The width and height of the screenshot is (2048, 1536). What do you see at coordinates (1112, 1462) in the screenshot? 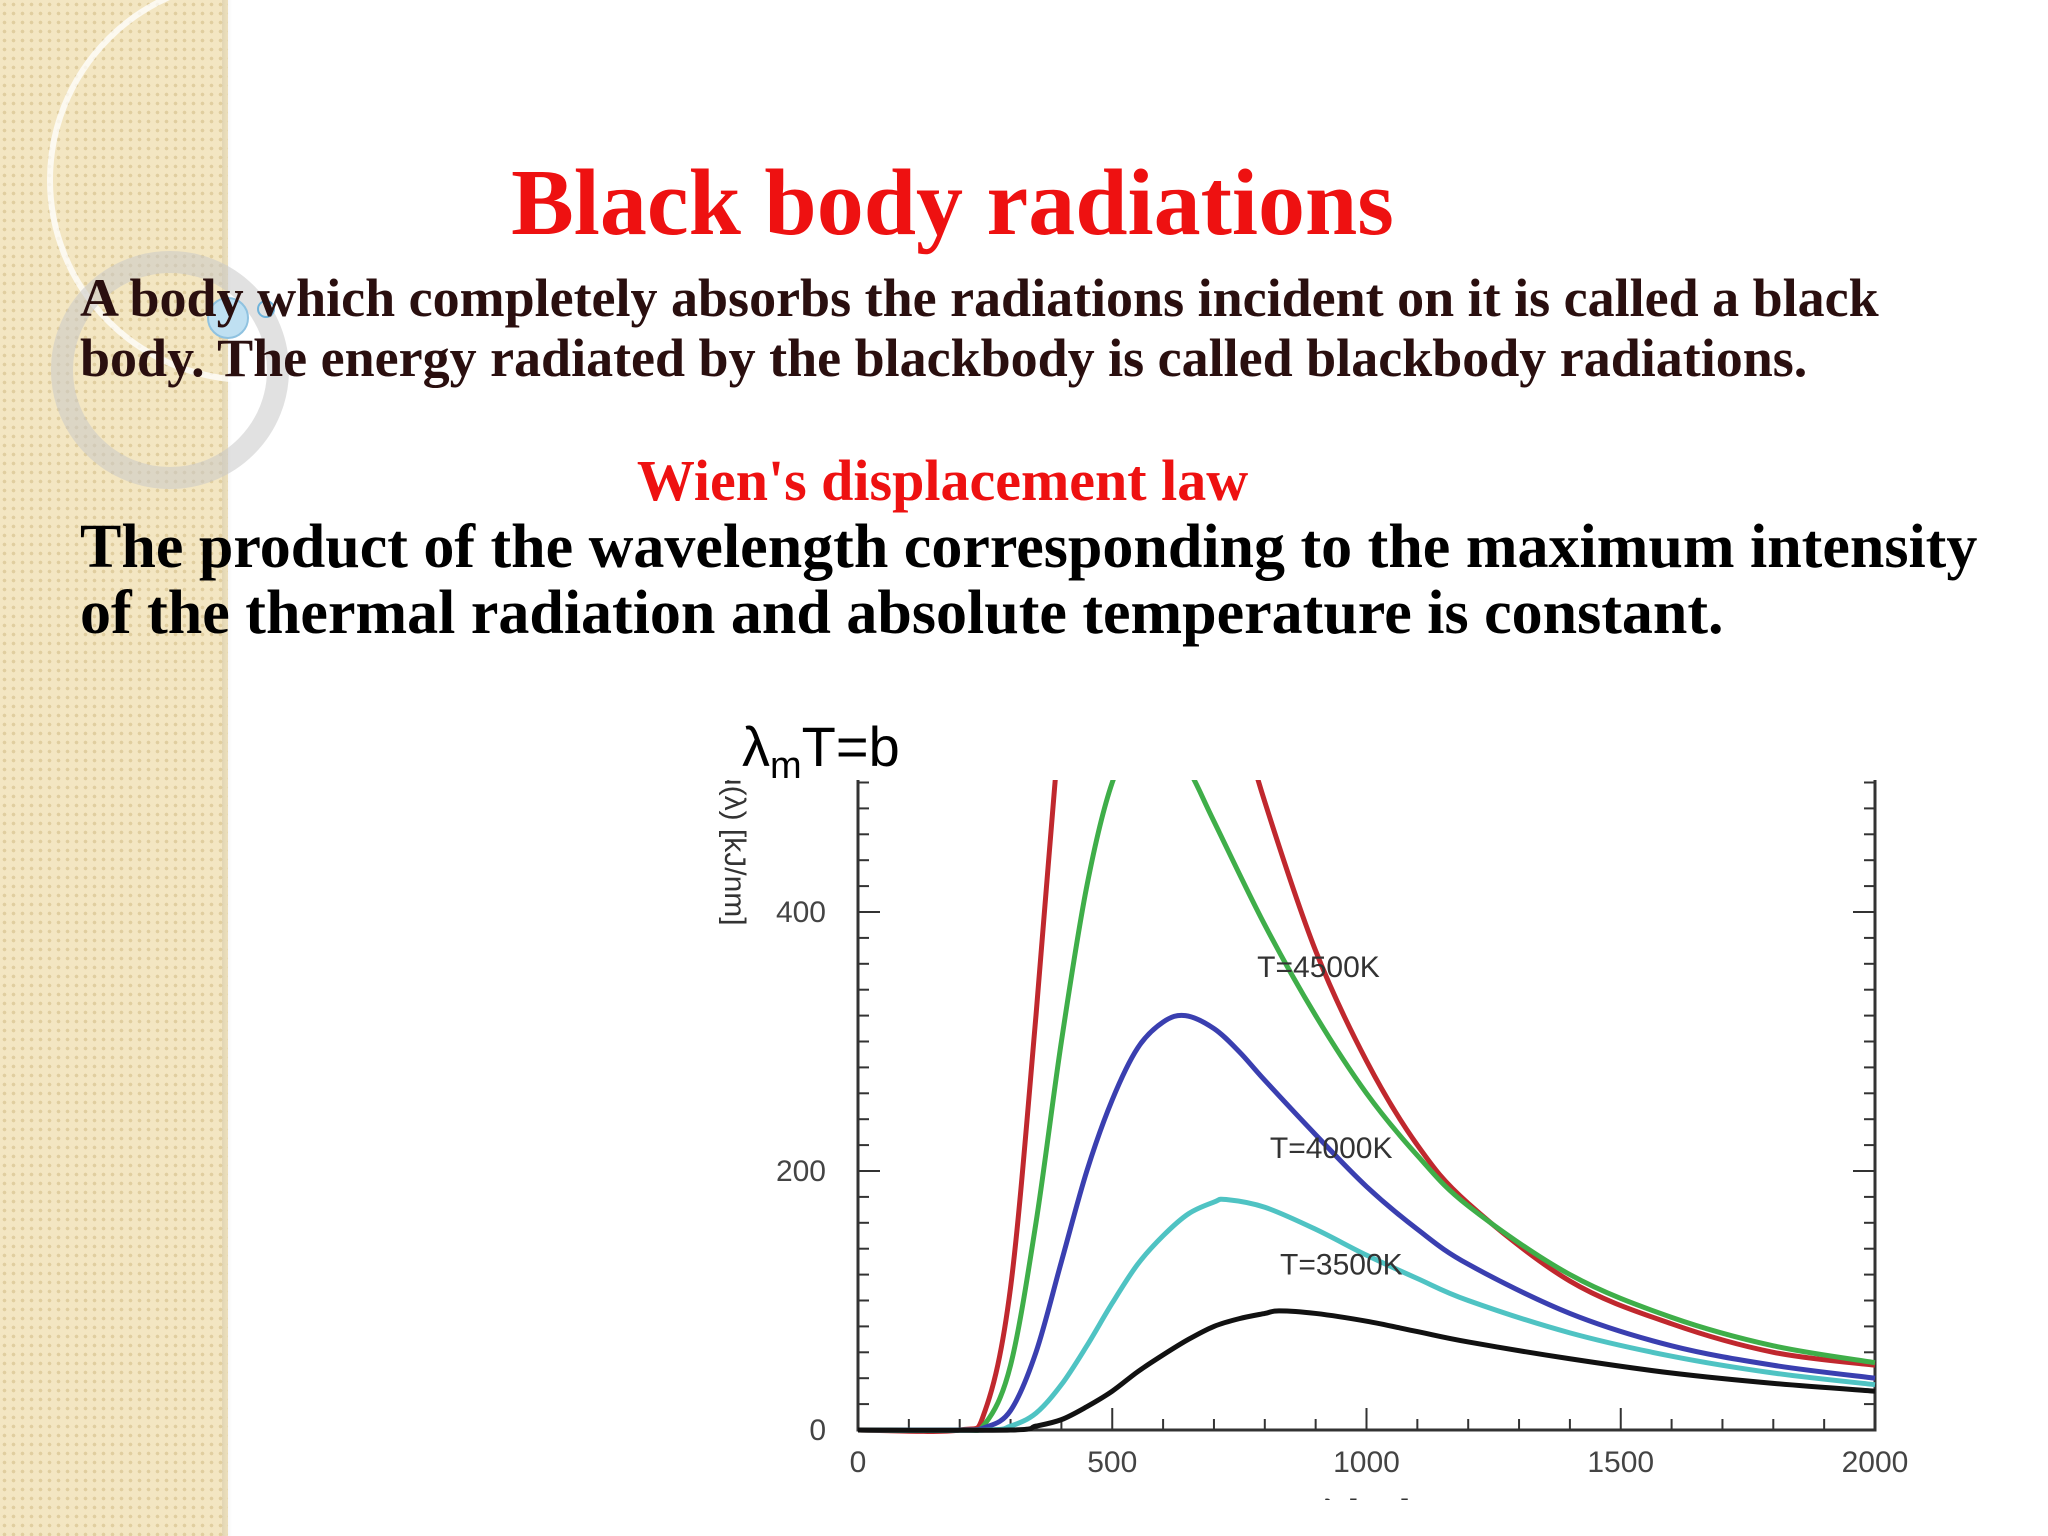
I see `x-tick-label: 500` at bounding box center [1112, 1462].